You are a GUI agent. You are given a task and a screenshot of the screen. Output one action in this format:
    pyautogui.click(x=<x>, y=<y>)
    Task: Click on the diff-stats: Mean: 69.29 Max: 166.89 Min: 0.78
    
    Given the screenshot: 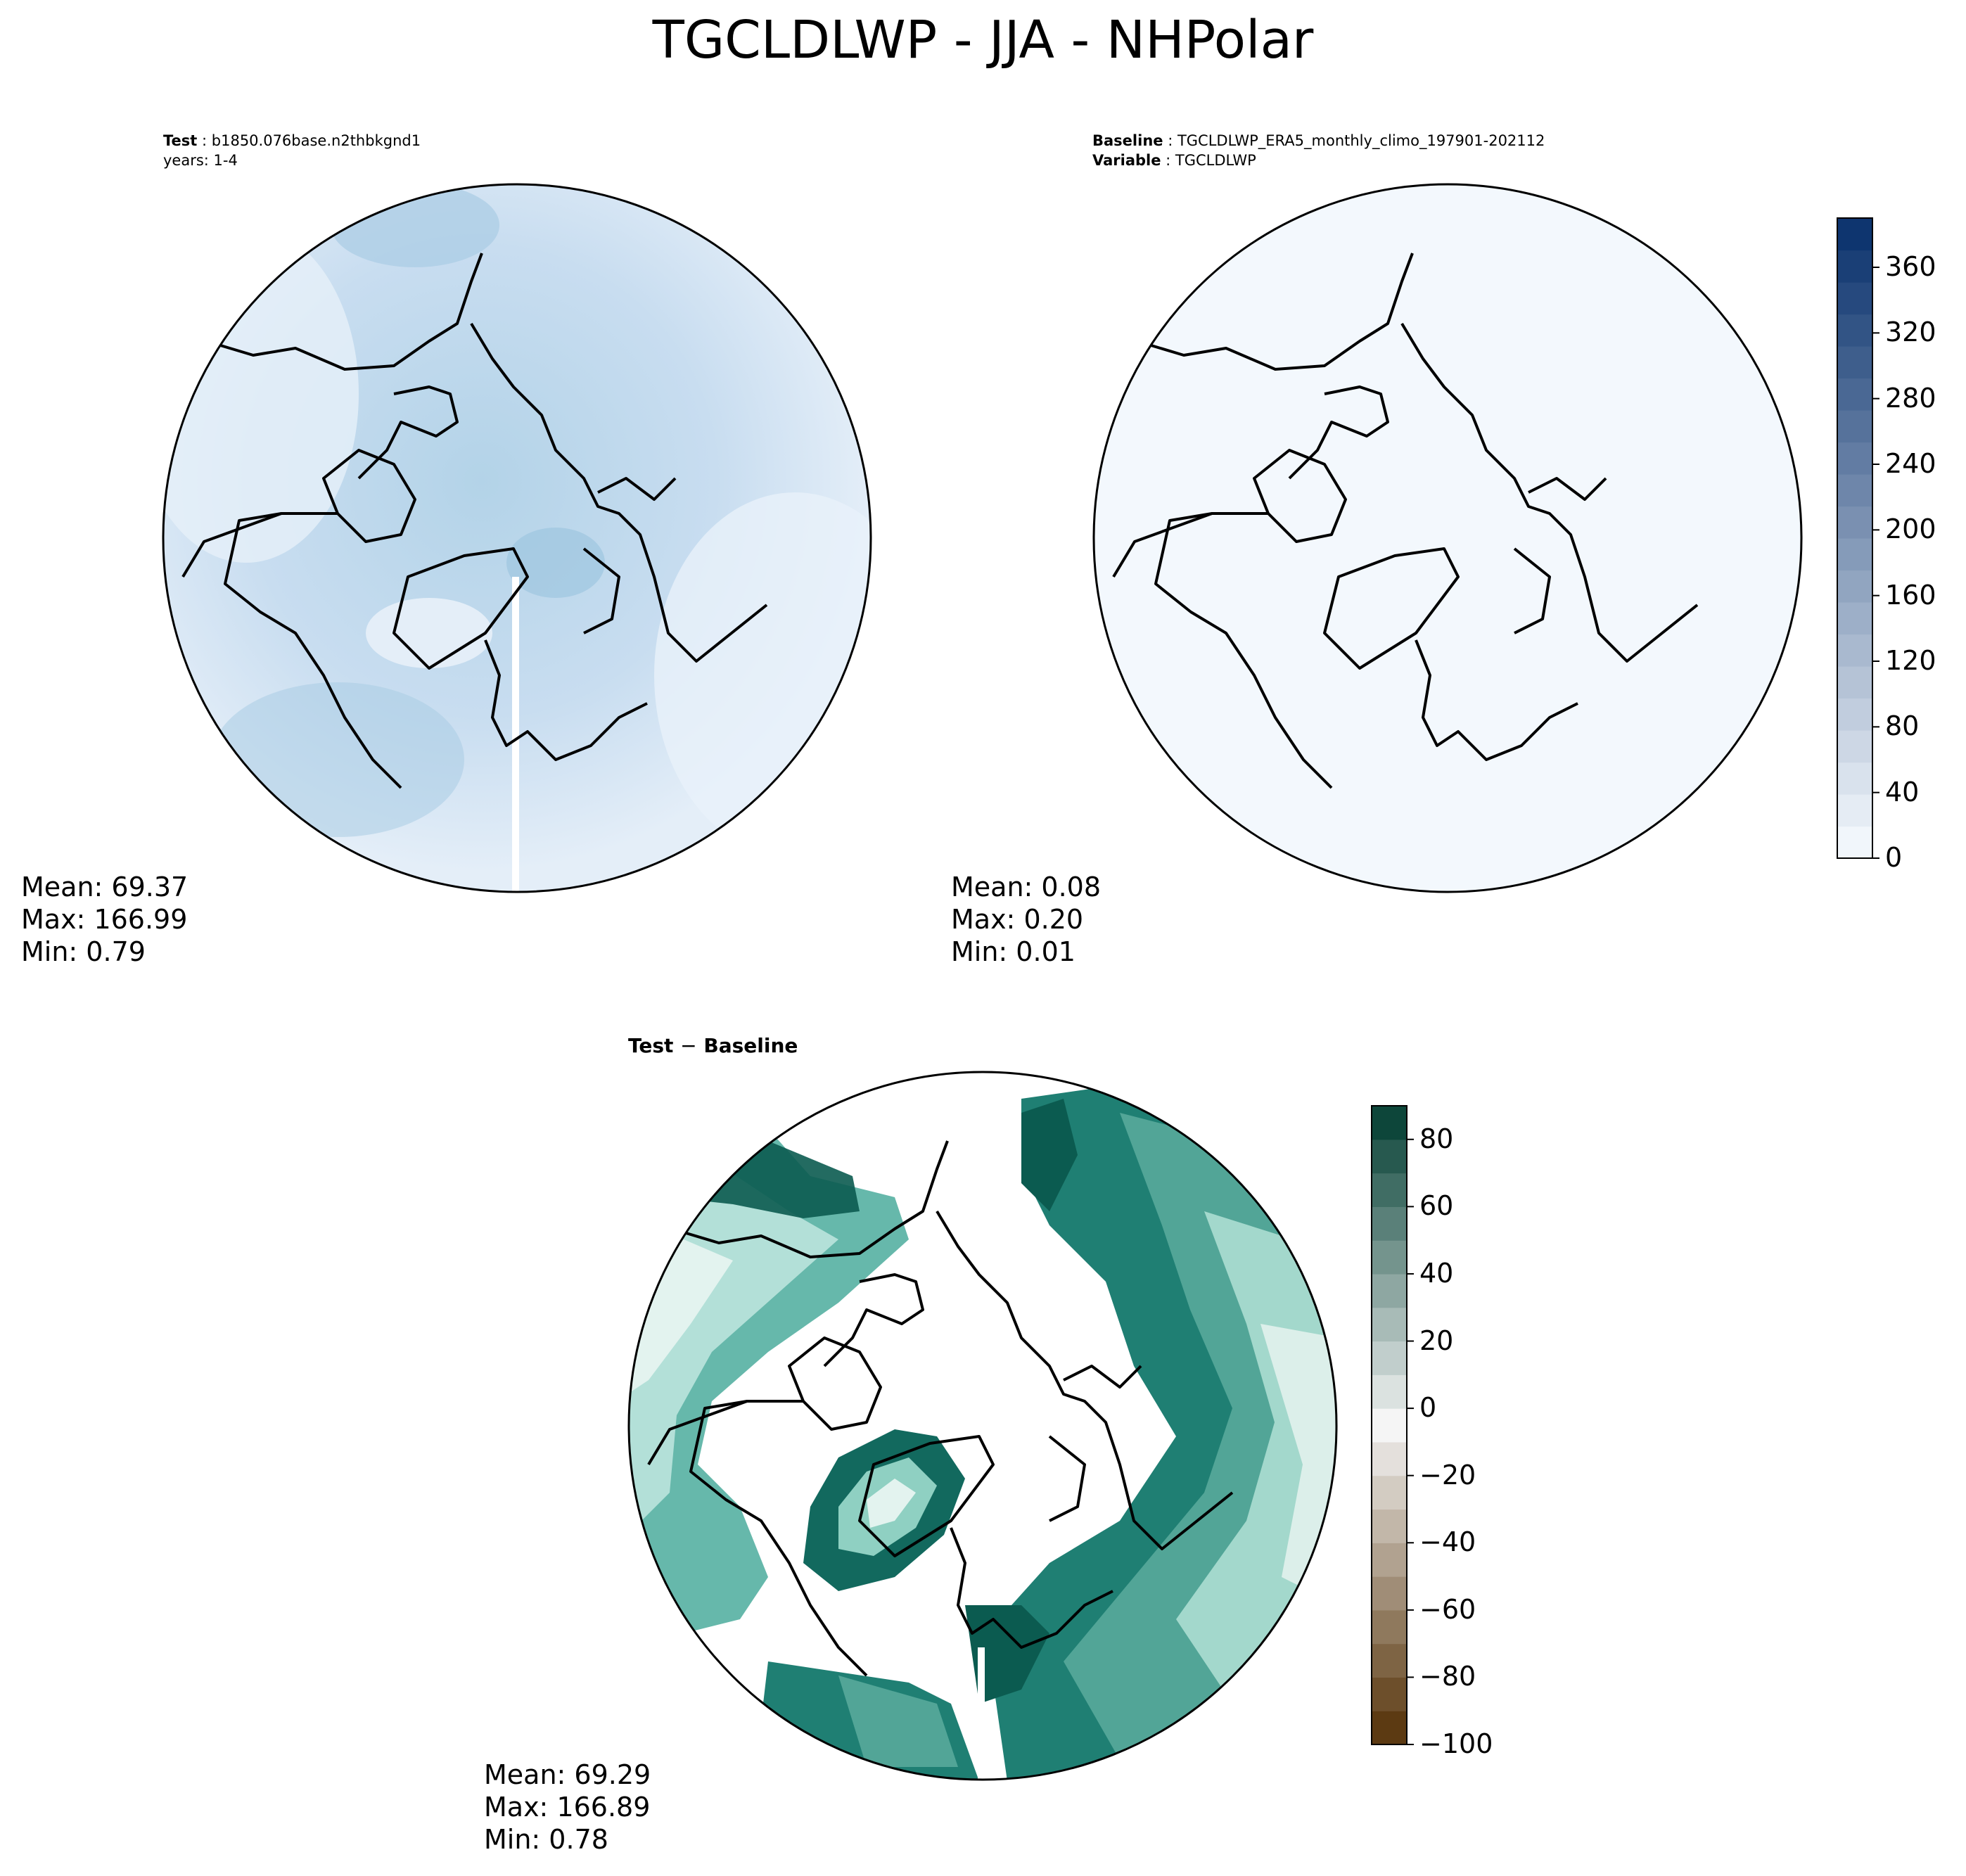 What is the action you would take?
    pyautogui.click(x=567, y=1808)
    